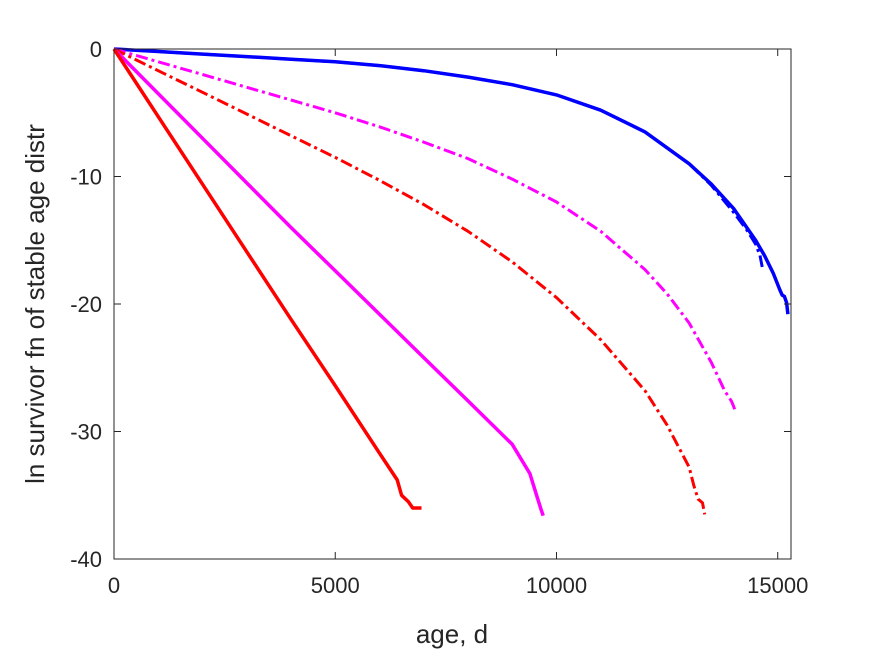 Image resolution: width=875 pixels, height=656 pixels. Describe the element at coordinates (458, 585) in the screenshot. I see `x-tick-labels: 0 5000 10000 15000` at that location.